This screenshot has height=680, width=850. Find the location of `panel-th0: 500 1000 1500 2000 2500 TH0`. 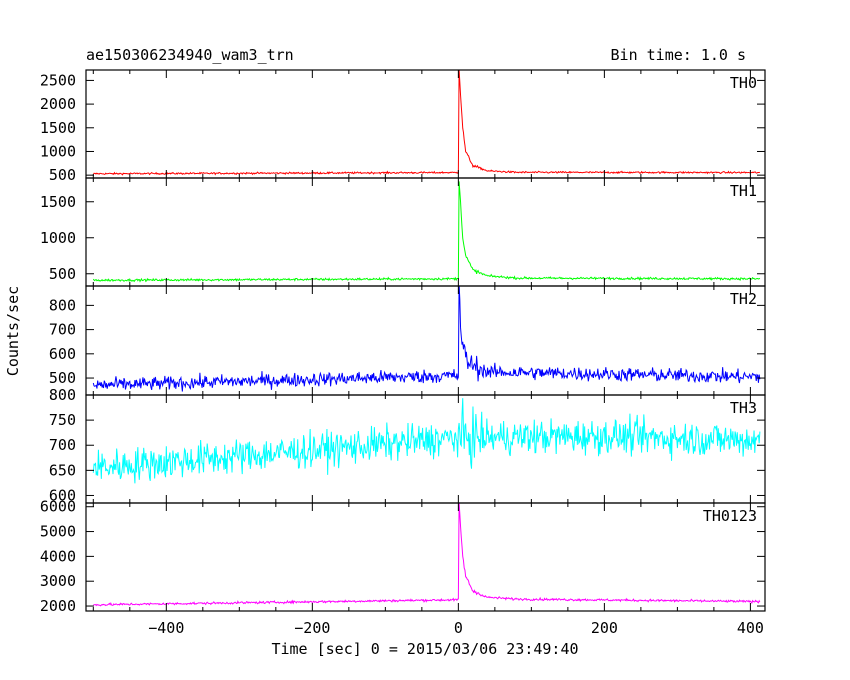

panel-th0: 500 1000 1500 2000 2500 TH0 is located at coordinates (403, 126).